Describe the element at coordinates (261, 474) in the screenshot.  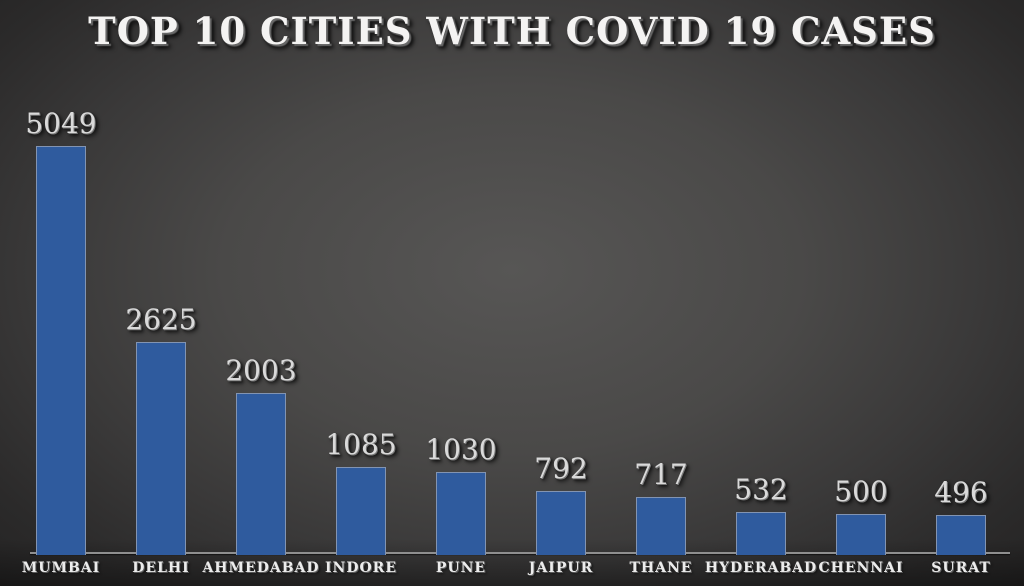
I see `bar-ahmedabad` at that location.